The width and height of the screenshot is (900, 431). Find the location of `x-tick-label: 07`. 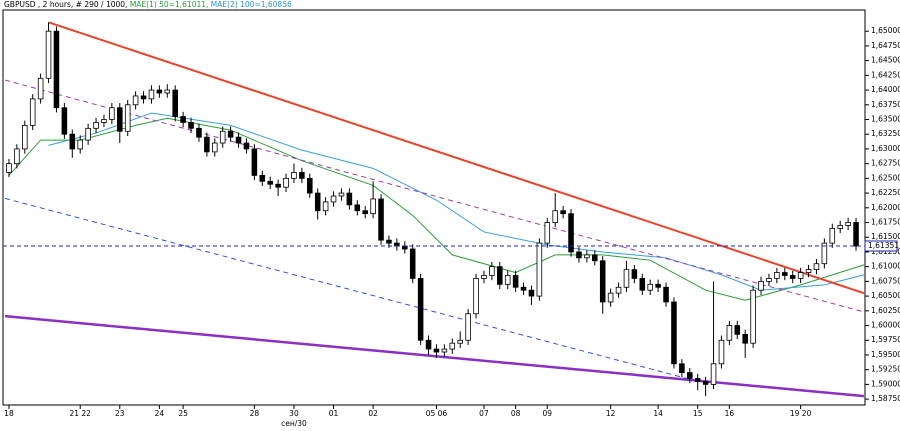

x-tick-label: 07 is located at coordinates (484, 413).